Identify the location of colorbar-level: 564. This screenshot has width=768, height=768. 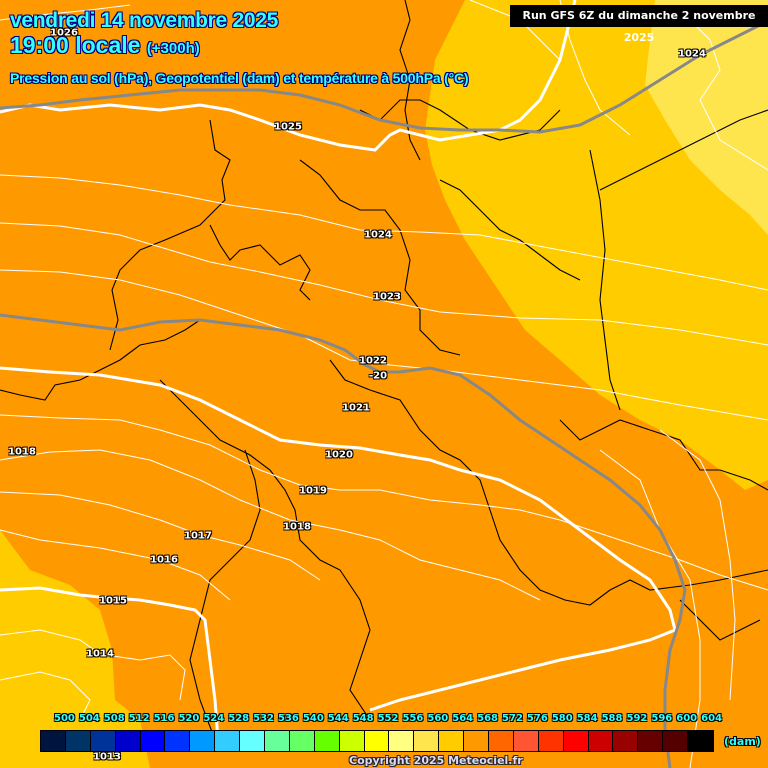
(463, 718).